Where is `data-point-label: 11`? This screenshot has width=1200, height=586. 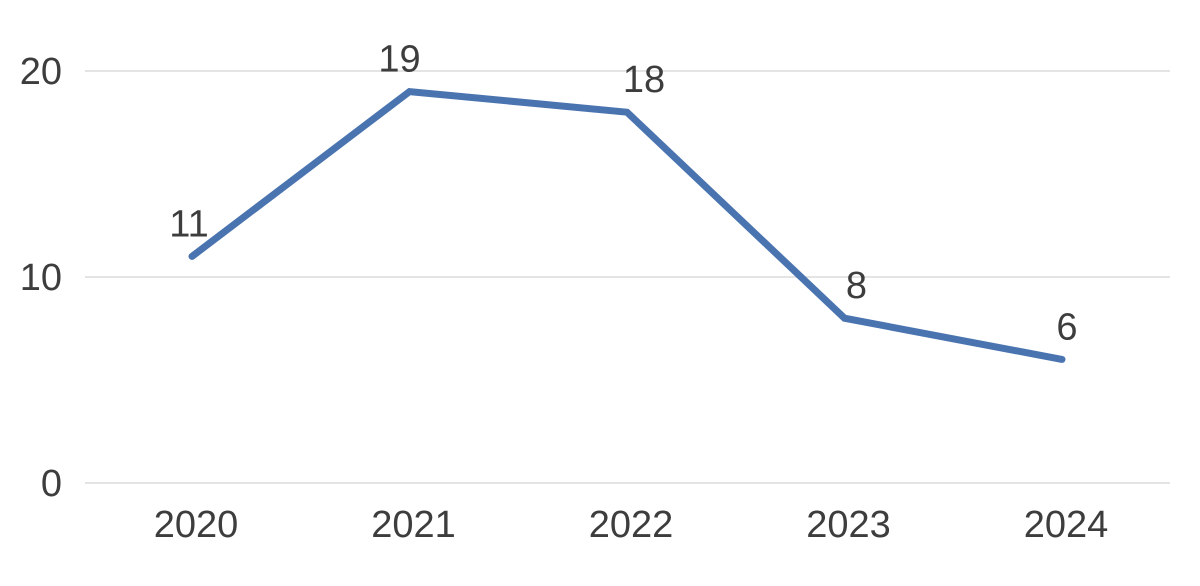
data-point-label: 11 is located at coordinates (188, 224).